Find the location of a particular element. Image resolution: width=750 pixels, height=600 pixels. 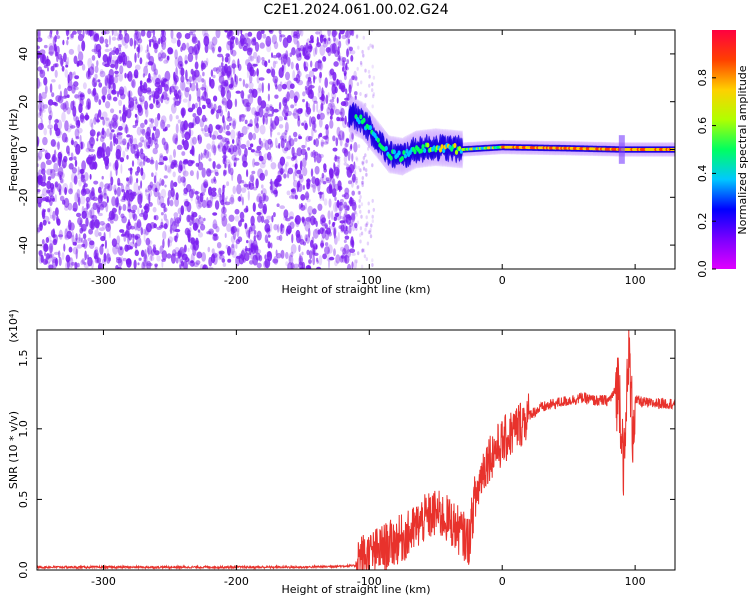

chart-title: C2E1.2024.061.00.02.G24 is located at coordinates (355, 10).